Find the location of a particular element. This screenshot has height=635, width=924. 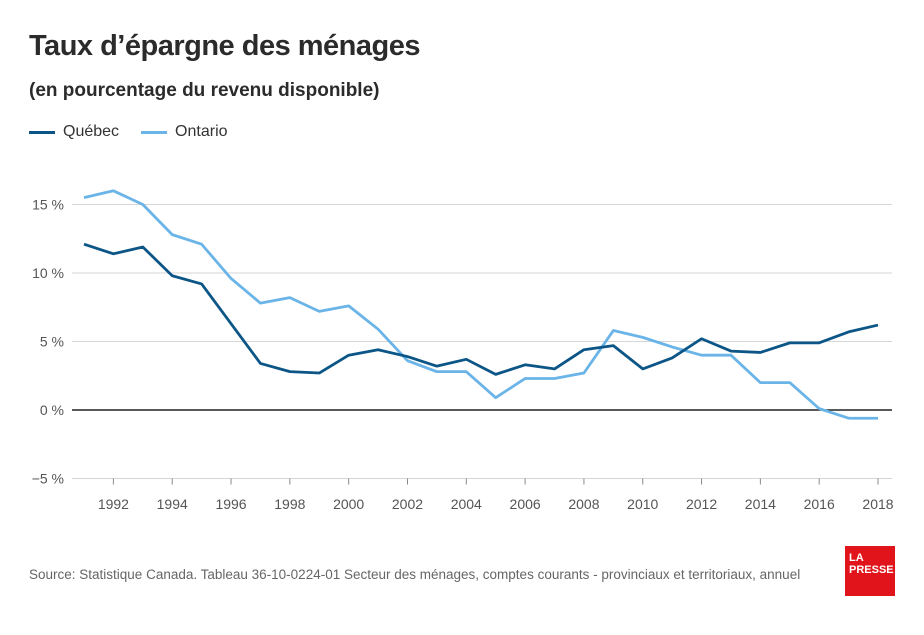

logo-text-line1: LA is located at coordinates (856, 558).